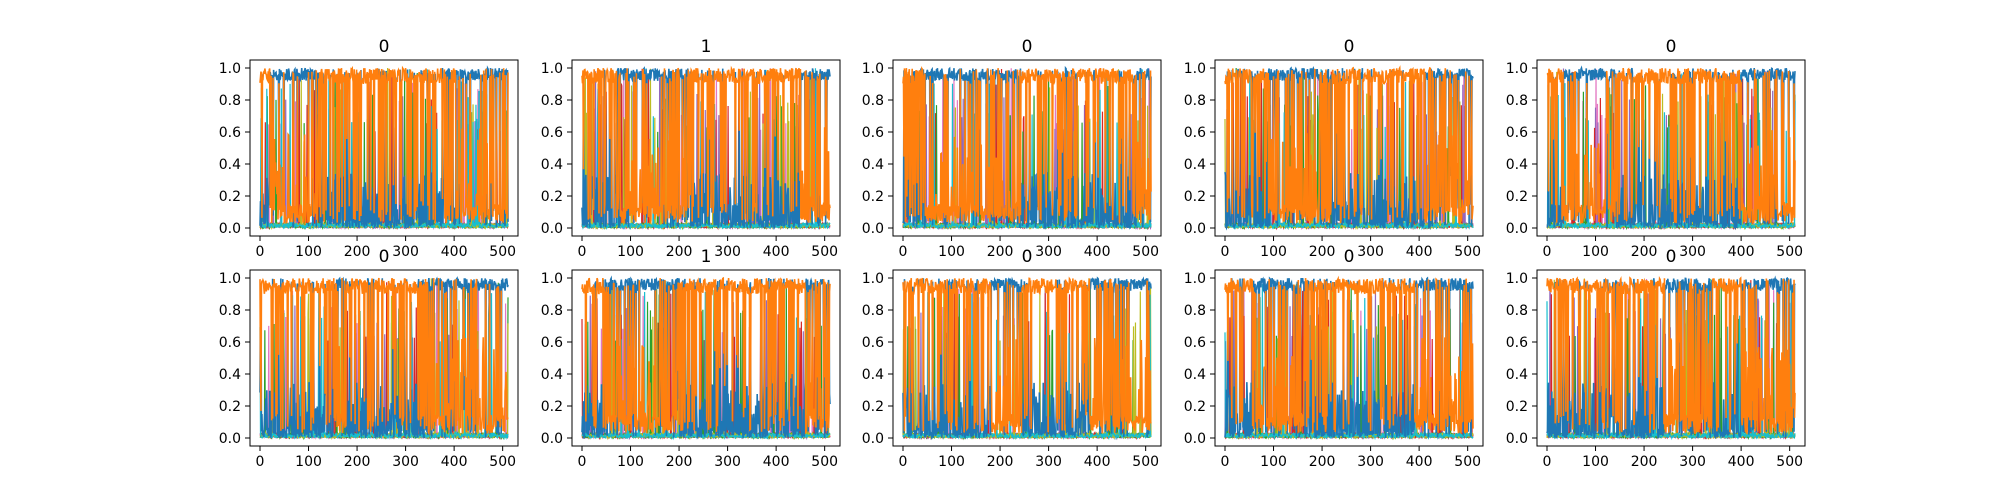  I want to click on subplot-0: 0 0 100 200 300 400 500 0.0 0.2 0.4 0.6 0.8 1.0, so click(369, 148).